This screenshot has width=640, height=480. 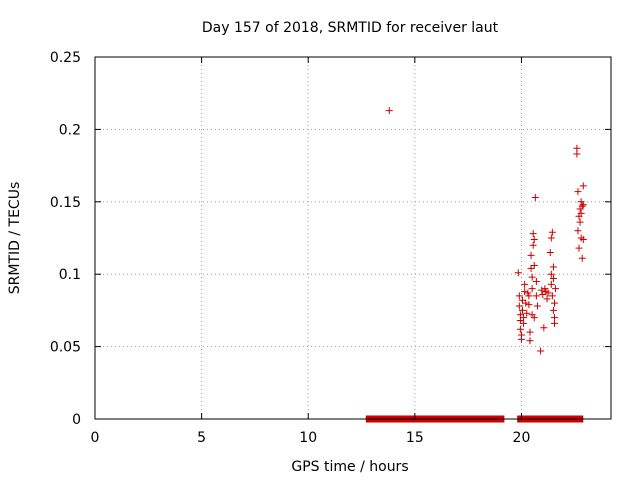 I want to click on x-tick-label: 15, so click(x=415, y=438).